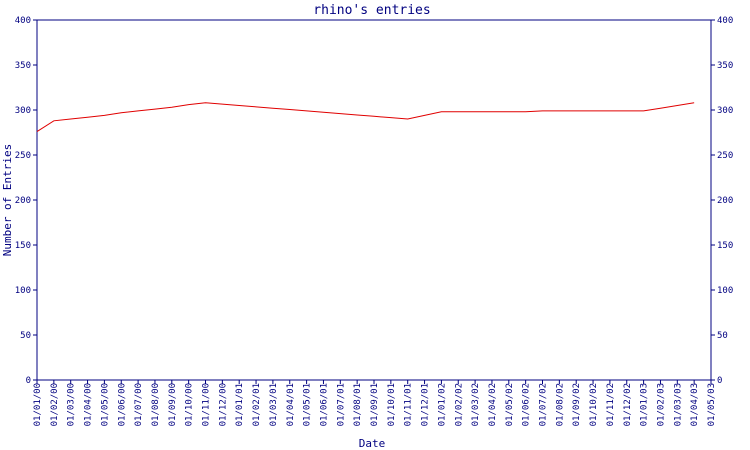 This screenshot has height=450, width=750. Describe the element at coordinates (371, 10) in the screenshot. I see `chart-title: rhino's entries` at that location.